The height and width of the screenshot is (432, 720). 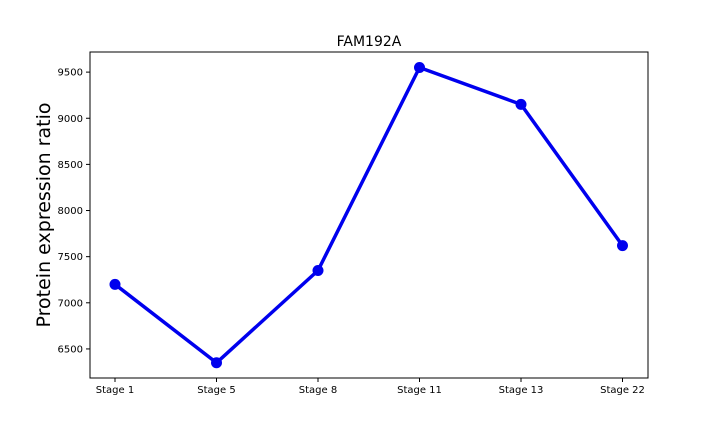 What do you see at coordinates (521, 390) in the screenshot?
I see `x-tick-label: Stage 13` at bounding box center [521, 390].